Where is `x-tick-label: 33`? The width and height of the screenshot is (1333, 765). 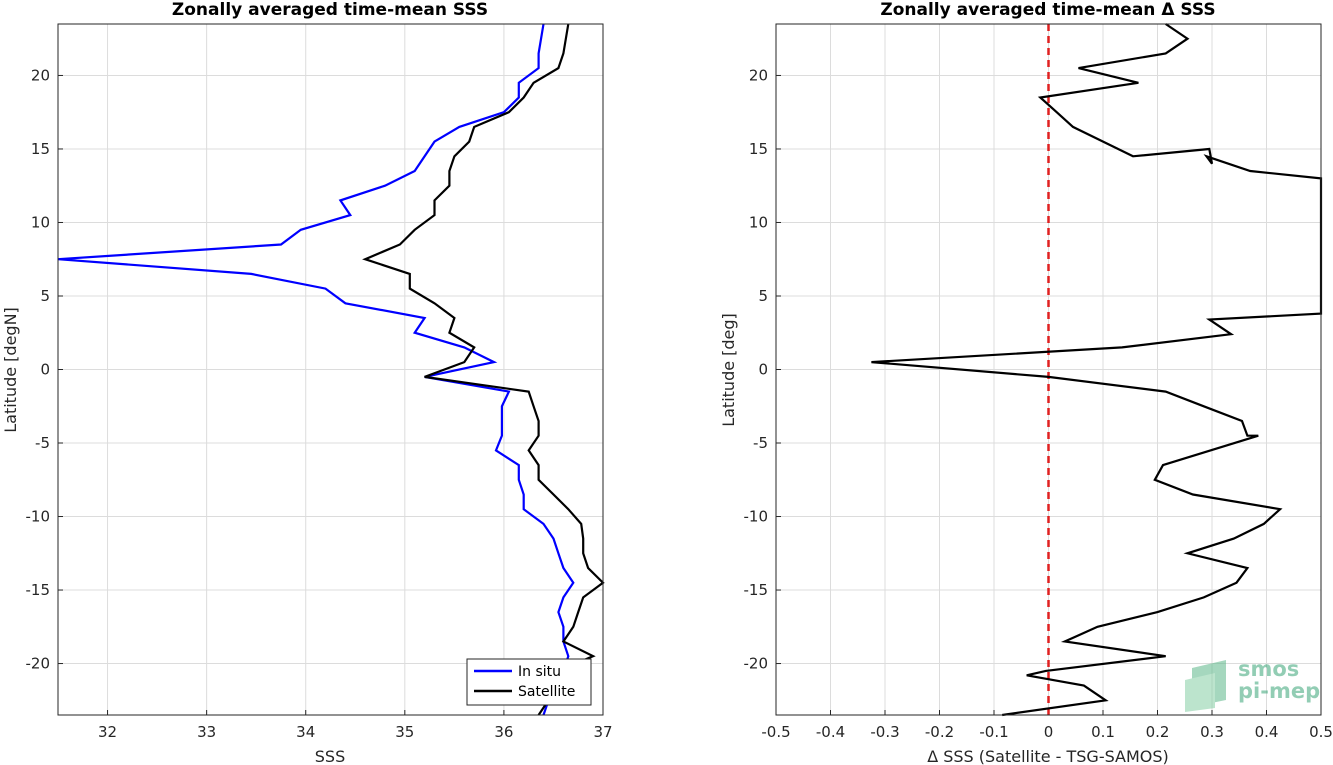
x-tick-label: 33 is located at coordinates (206, 732).